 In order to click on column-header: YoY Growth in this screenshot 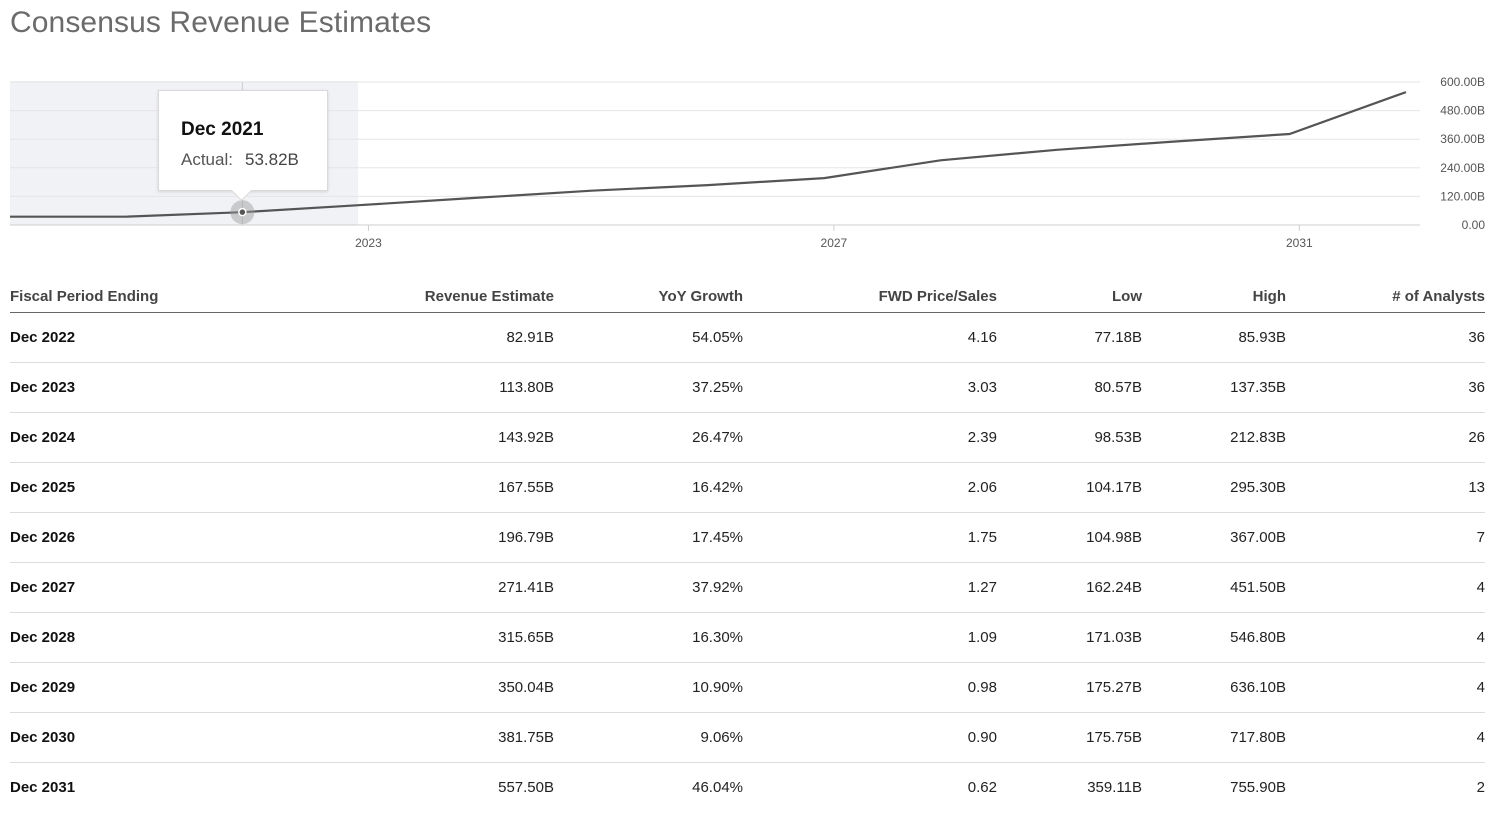, I will do `click(700, 296)`.